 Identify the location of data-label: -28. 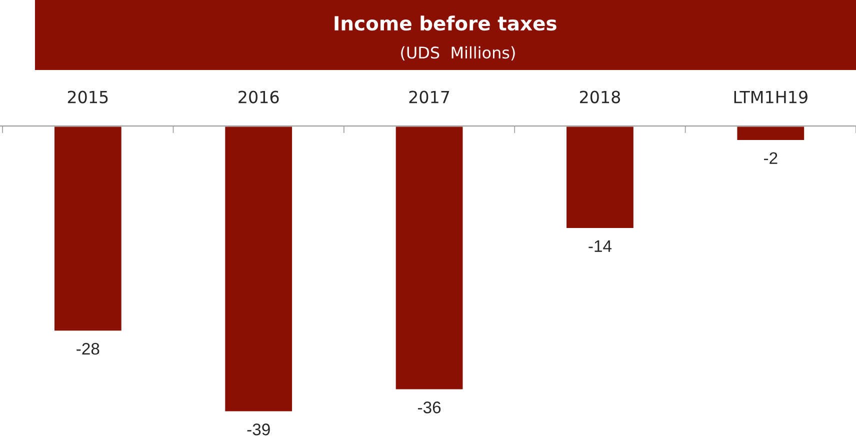
(88, 348).